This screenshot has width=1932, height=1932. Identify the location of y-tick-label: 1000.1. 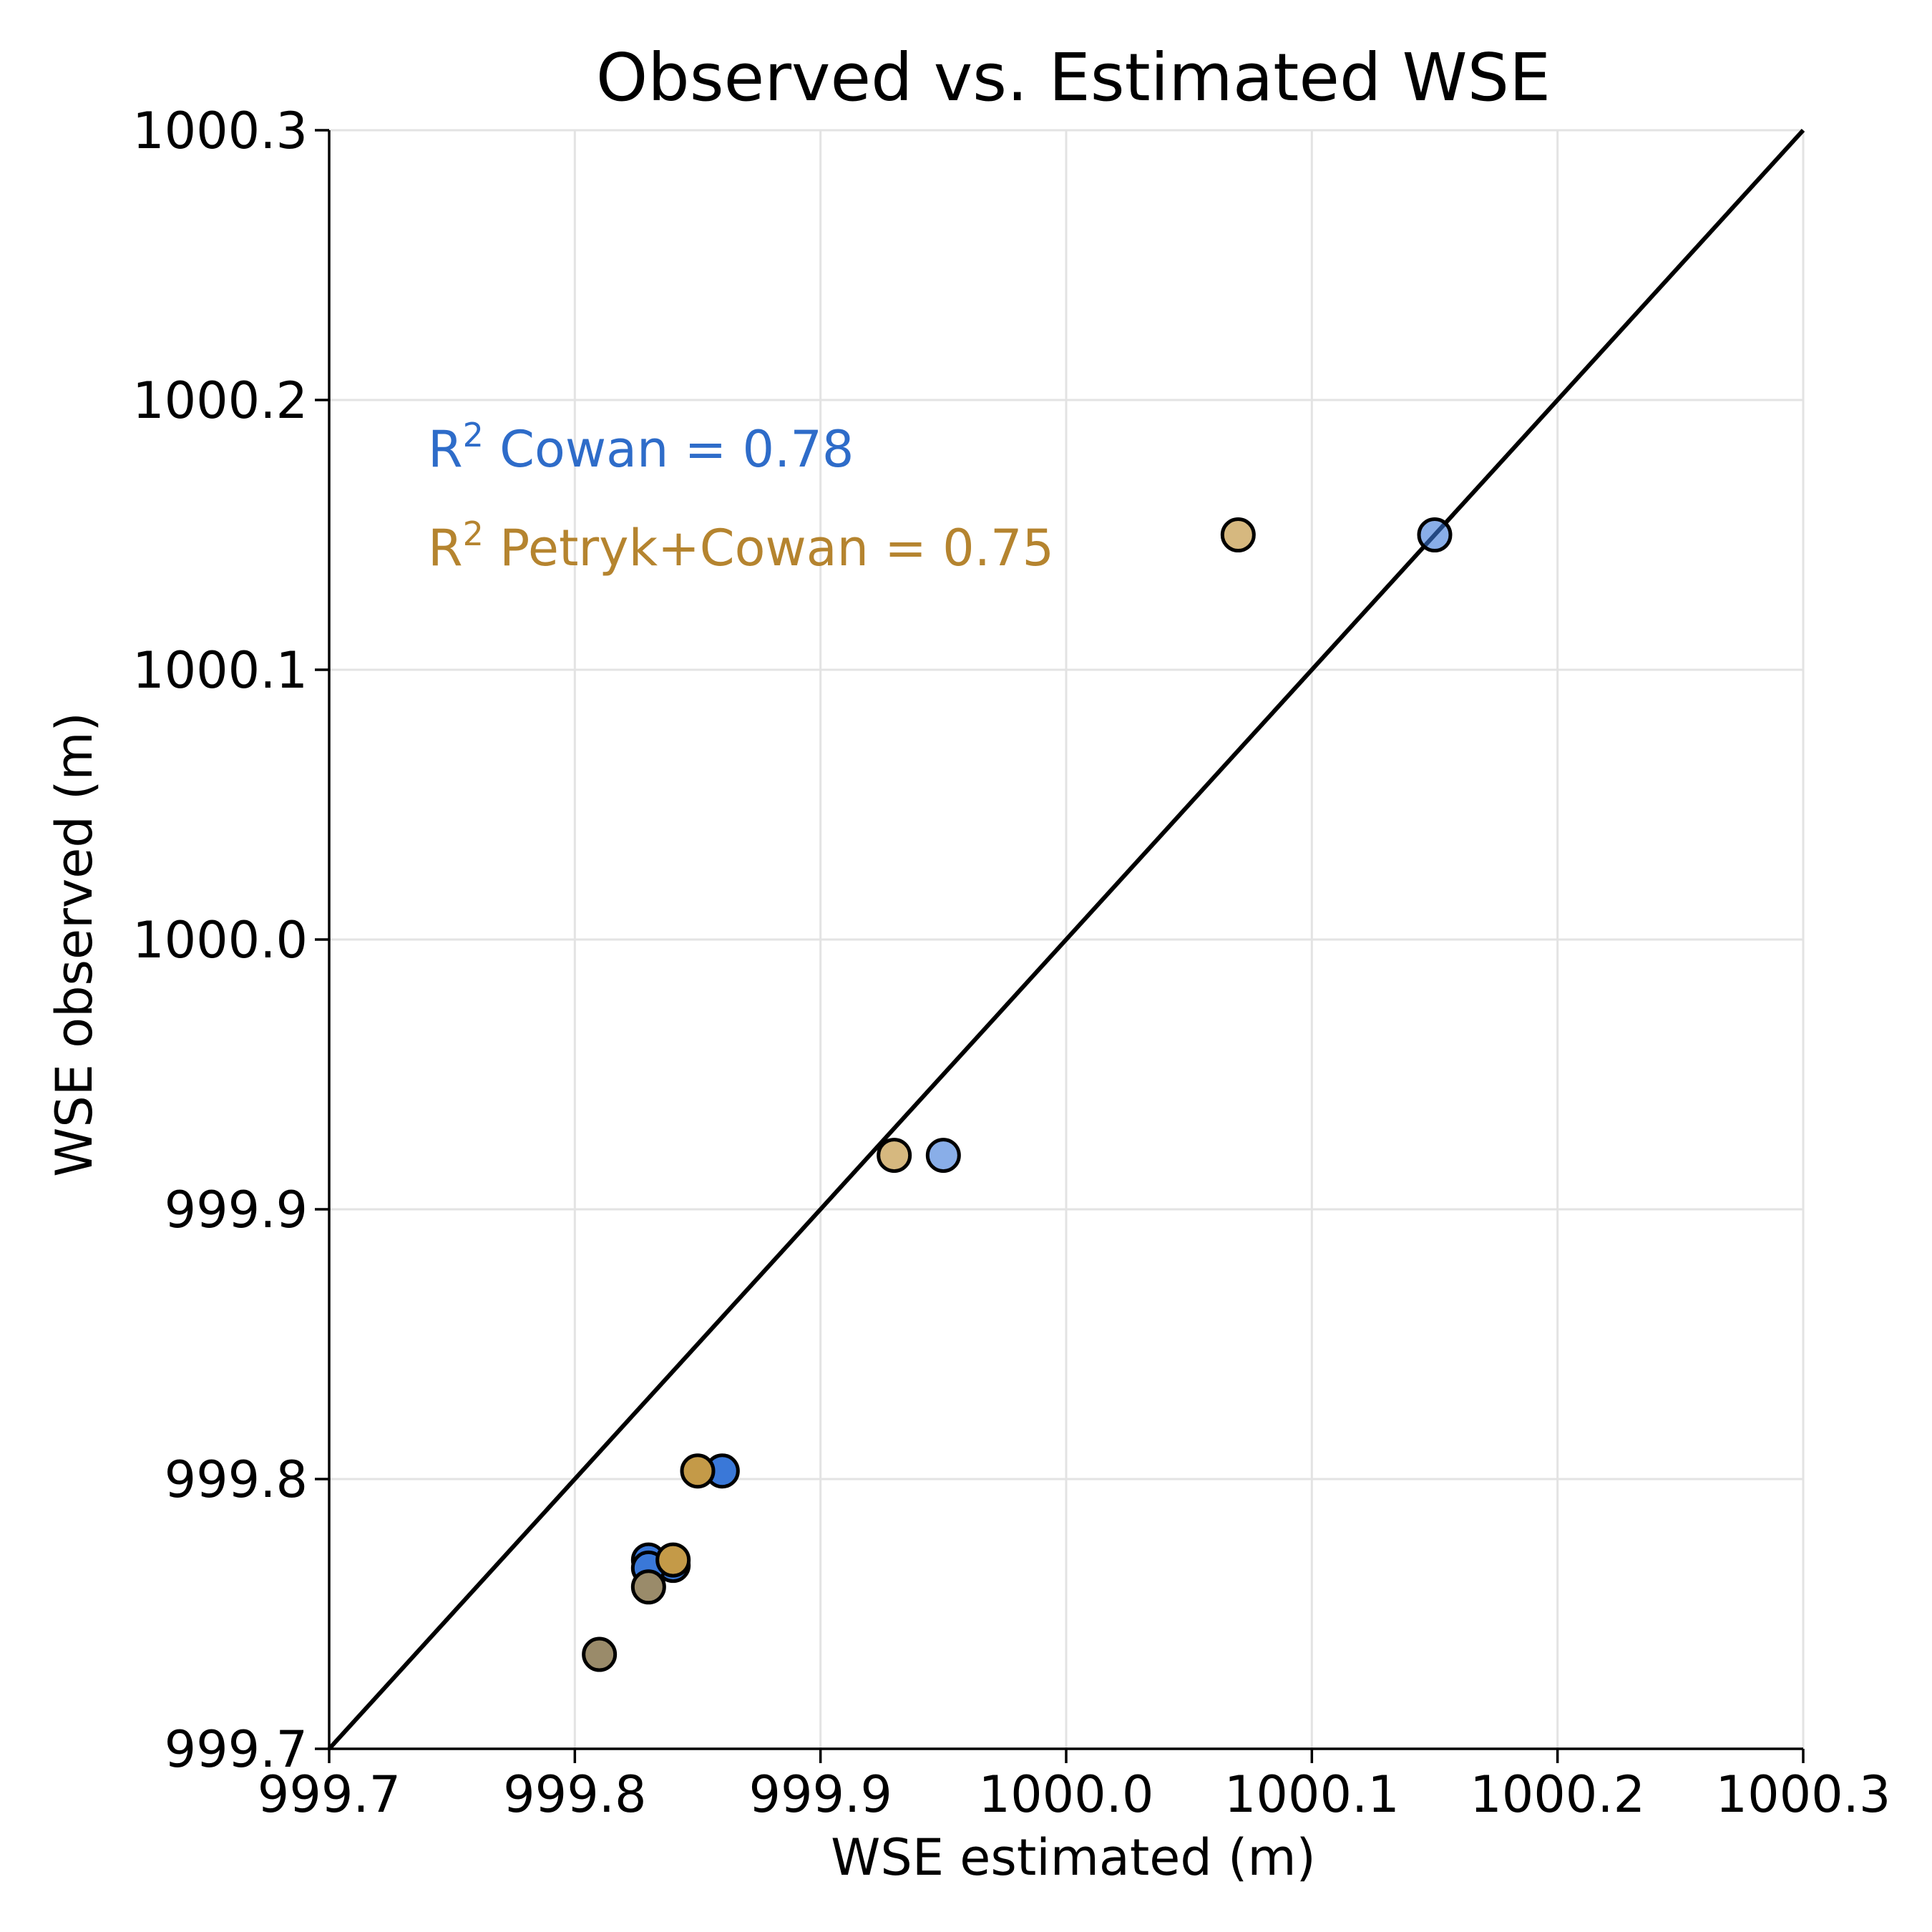
(220, 670).